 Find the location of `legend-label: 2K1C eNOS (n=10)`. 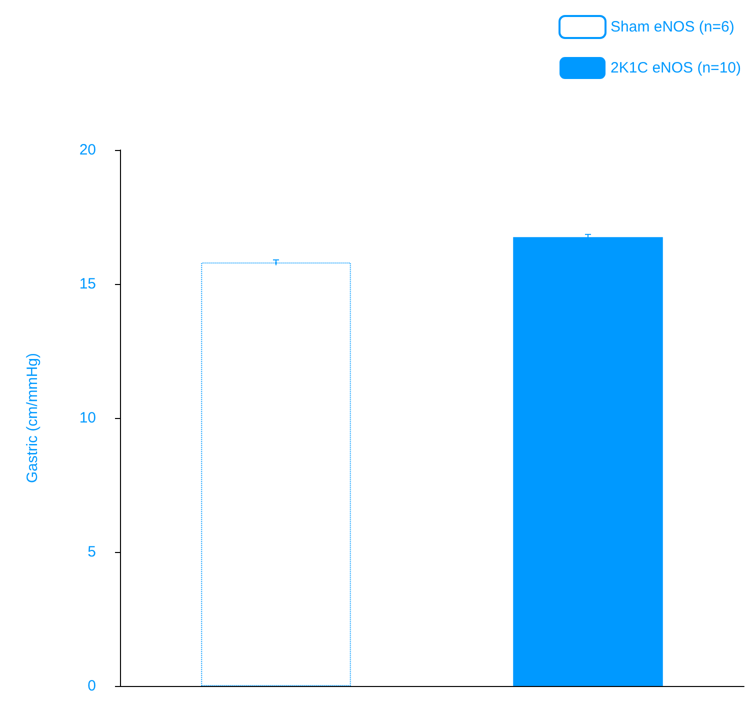

legend-label: 2K1C eNOS (n=10) is located at coordinates (676, 68).